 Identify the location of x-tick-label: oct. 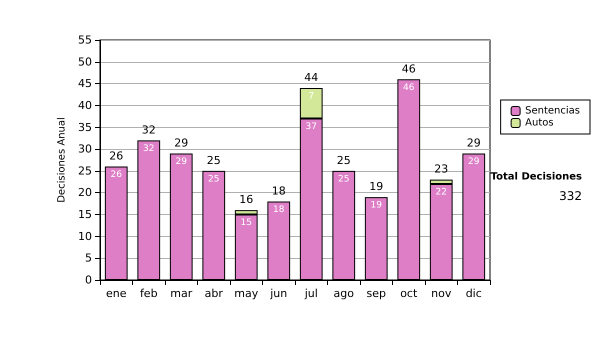
(409, 293).